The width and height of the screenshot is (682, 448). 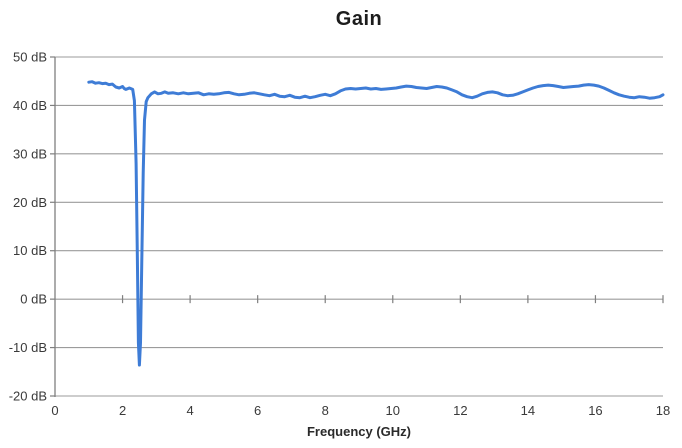 What do you see at coordinates (30, 105) in the screenshot?
I see `y-tick-label: 40 dB` at bounding box center [30, 105].